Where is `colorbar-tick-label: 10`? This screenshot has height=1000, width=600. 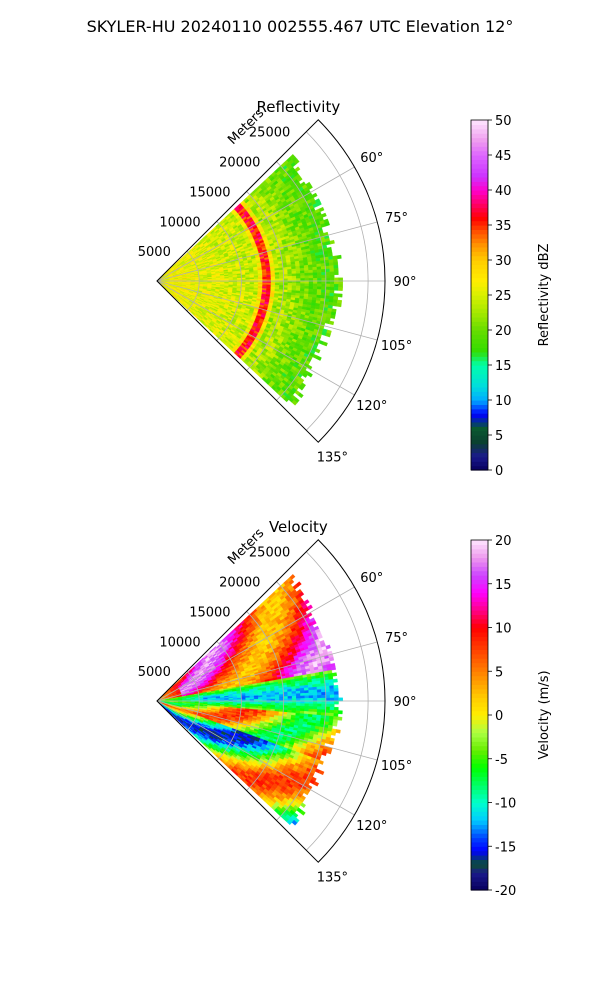
colorbar-tick-label: 10 is located at coordinates (503, 401).